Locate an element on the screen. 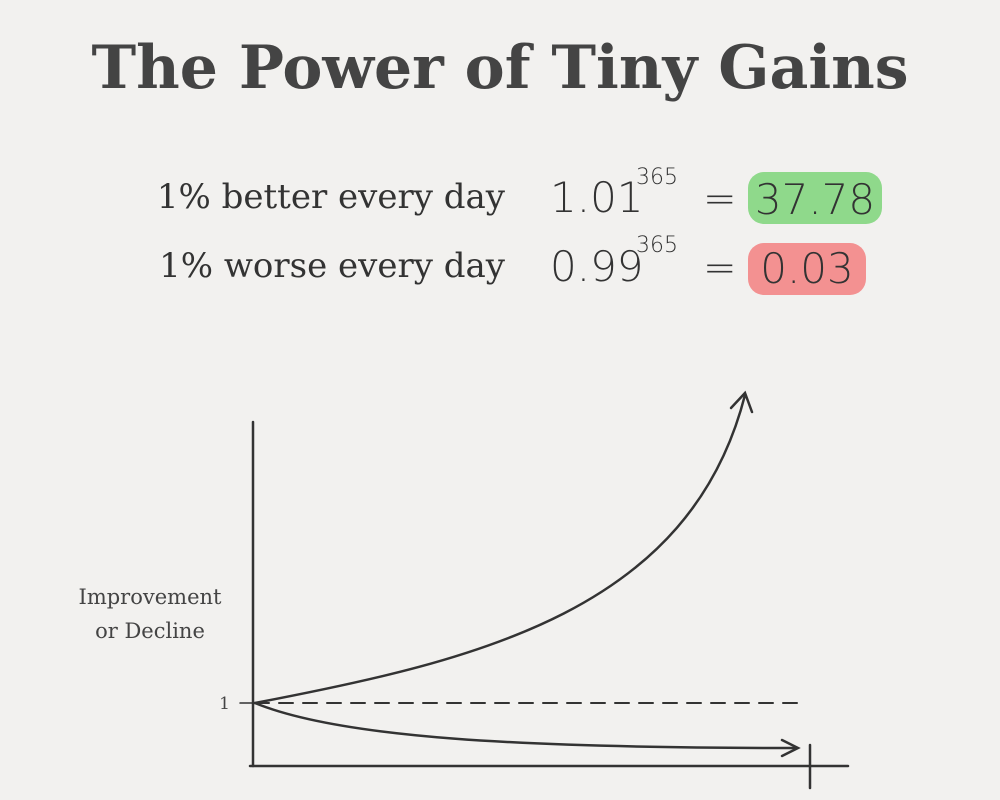  y-axis-label: or Decline is located at coordinates (150, 631).